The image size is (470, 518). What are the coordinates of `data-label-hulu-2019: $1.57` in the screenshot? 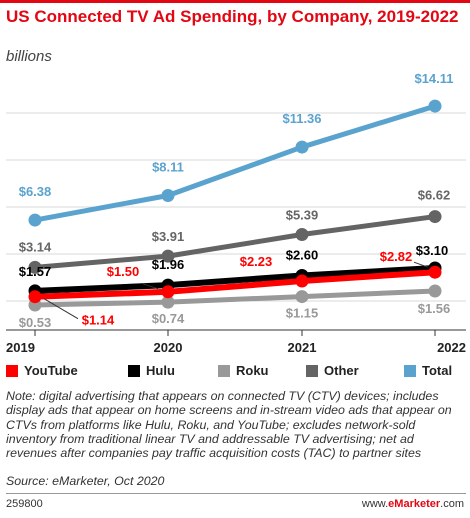 It's located at (35, 271).